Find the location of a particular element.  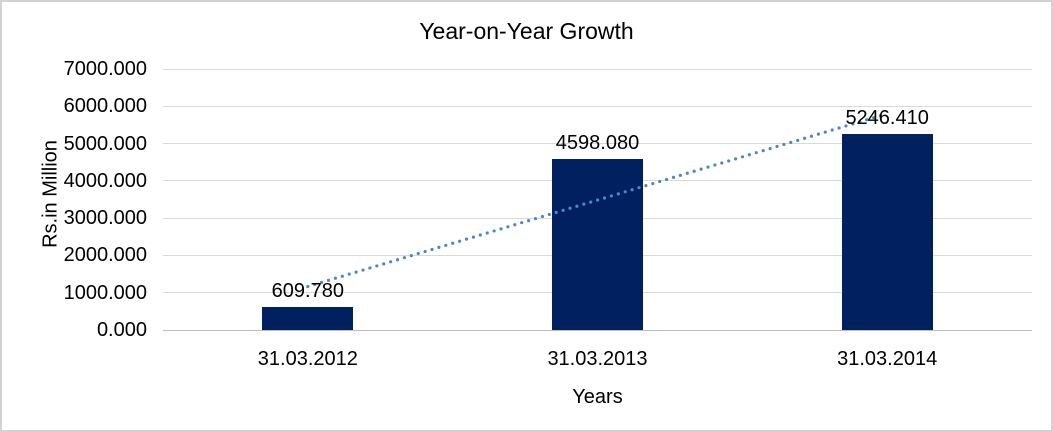

y-tick-label: 4000.000 is located at coordinates (105, 180).